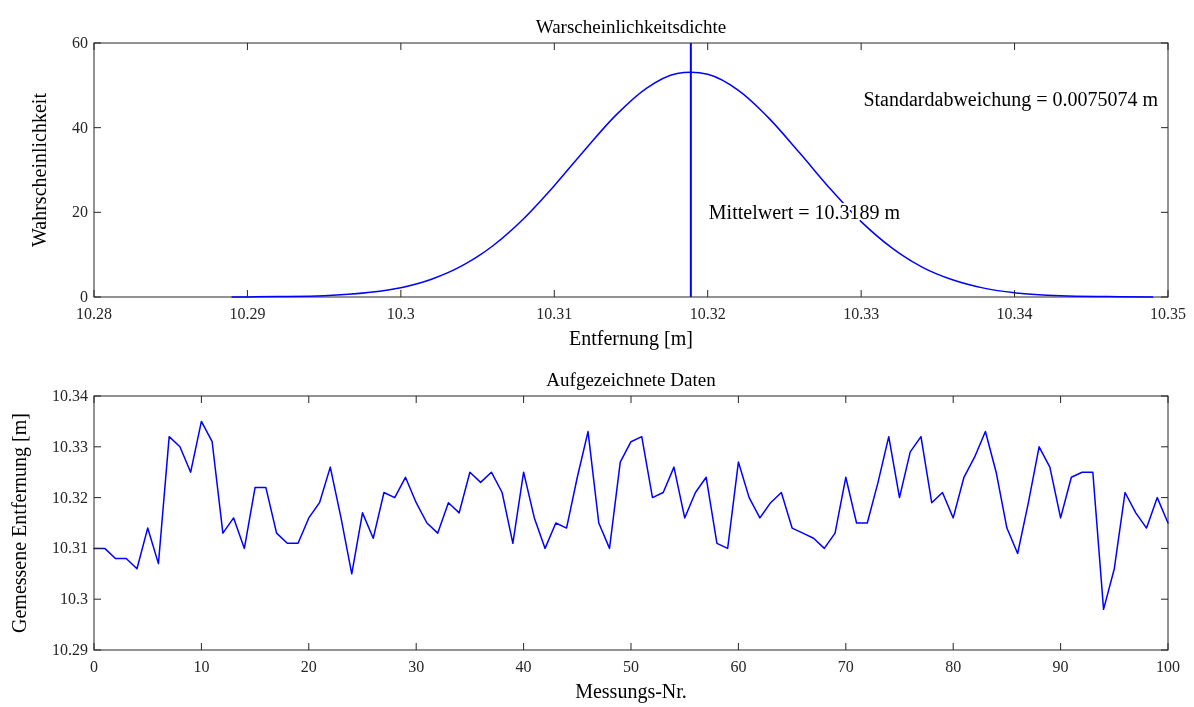 This screenshot has width=1194, height=707. I want to click on y-tick-label: 40, so click(80, 127).